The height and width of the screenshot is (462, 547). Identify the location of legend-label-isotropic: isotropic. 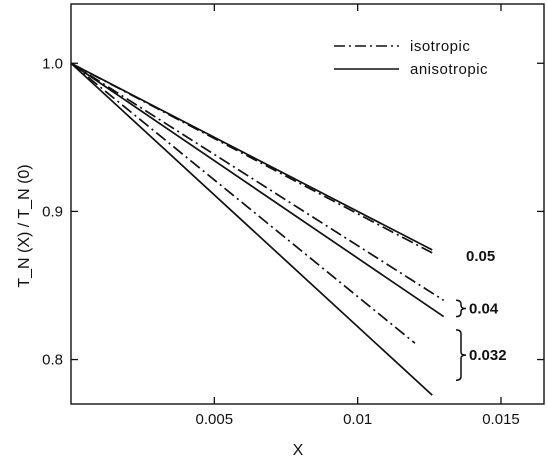
(440, 46).